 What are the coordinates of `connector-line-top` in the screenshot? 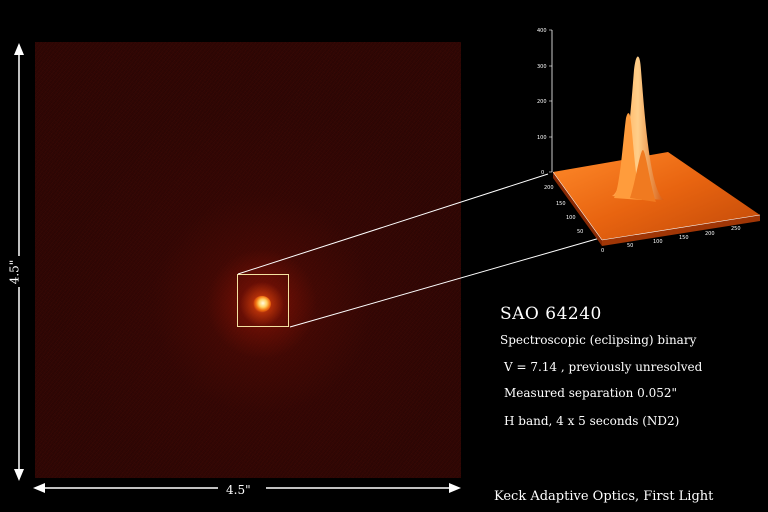 It's located at (393, 224).